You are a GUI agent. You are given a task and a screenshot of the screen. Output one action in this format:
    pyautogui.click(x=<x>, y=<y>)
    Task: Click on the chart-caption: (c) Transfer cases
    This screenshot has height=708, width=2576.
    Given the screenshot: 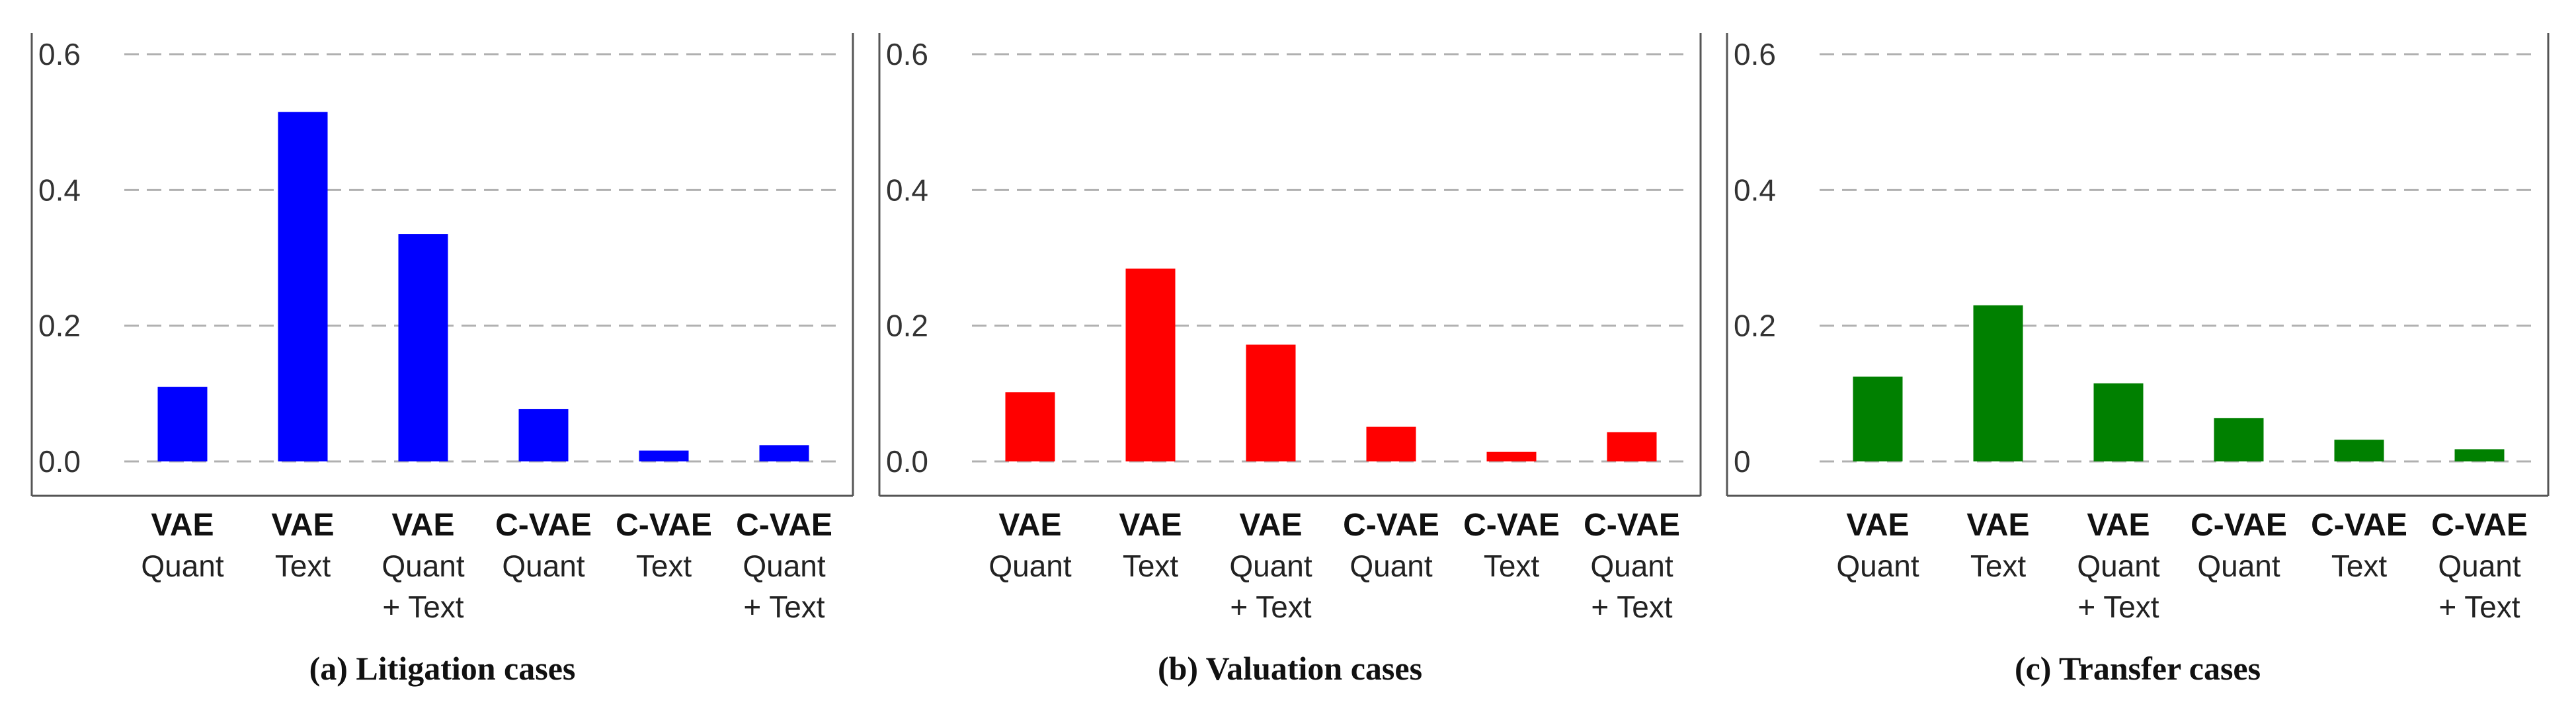 What is the action you would take?
    pyautogui.click(x=2138, y=668)
    